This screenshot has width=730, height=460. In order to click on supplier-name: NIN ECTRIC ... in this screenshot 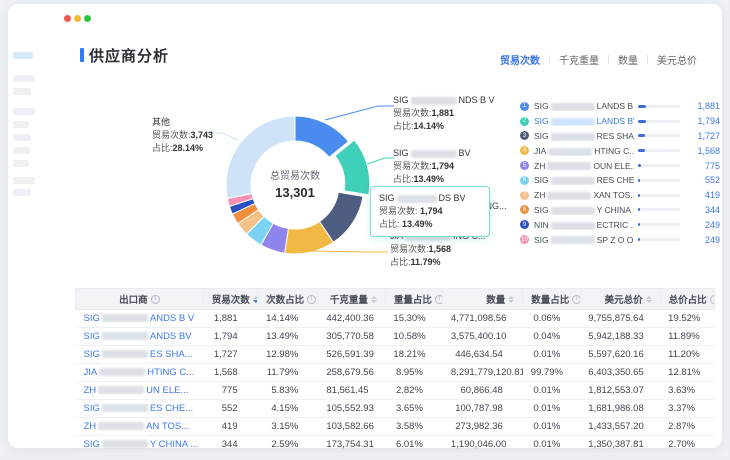, I will do `click(584, 224)`.